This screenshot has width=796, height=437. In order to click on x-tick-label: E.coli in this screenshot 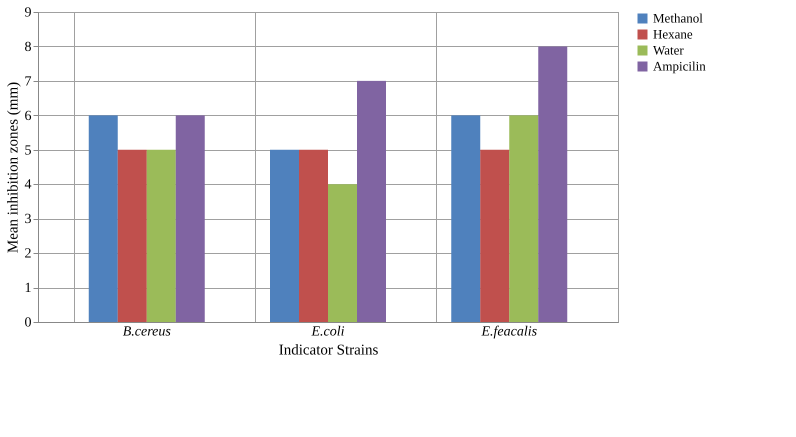, I will do `click(327, 332)`.